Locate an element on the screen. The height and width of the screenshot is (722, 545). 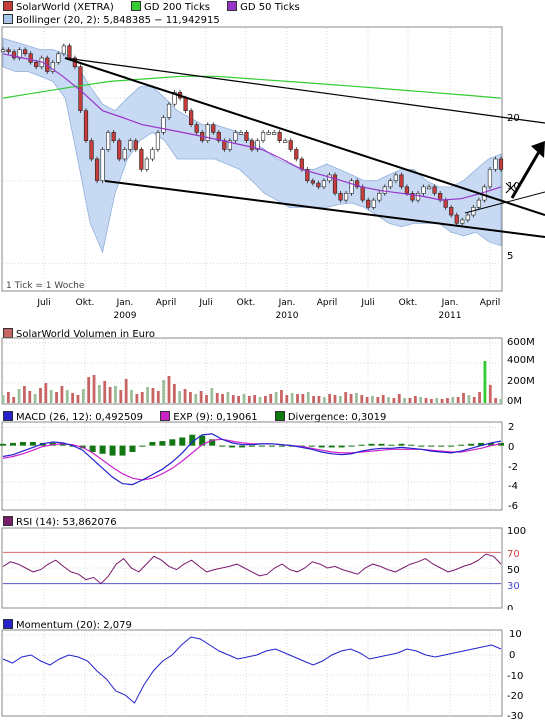
legend-swatch-momentum is located at coordinates (8, 624).